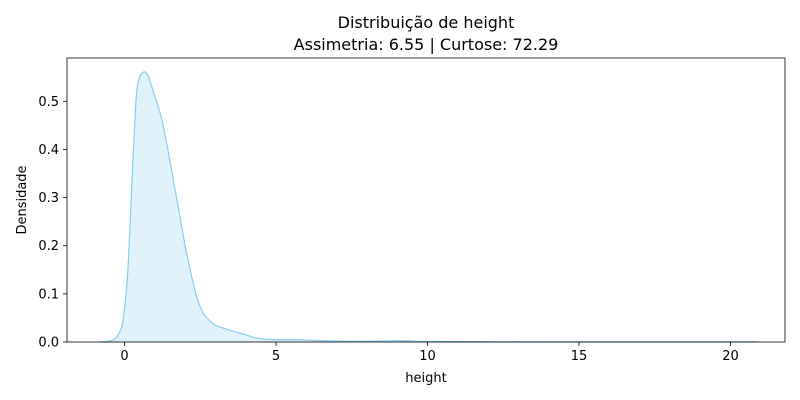 This screenshot has height=400, width=800. What do you see at coordinates (48, 150) in the screenshot?
I see `y-tick-label: 0.4` at bounding box center [48, 150].